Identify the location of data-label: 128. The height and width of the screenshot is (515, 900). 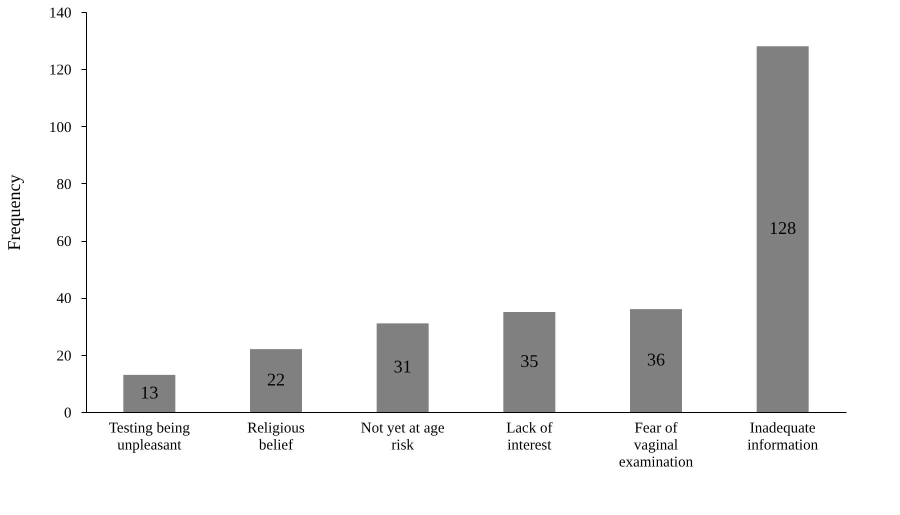
(782, 228).